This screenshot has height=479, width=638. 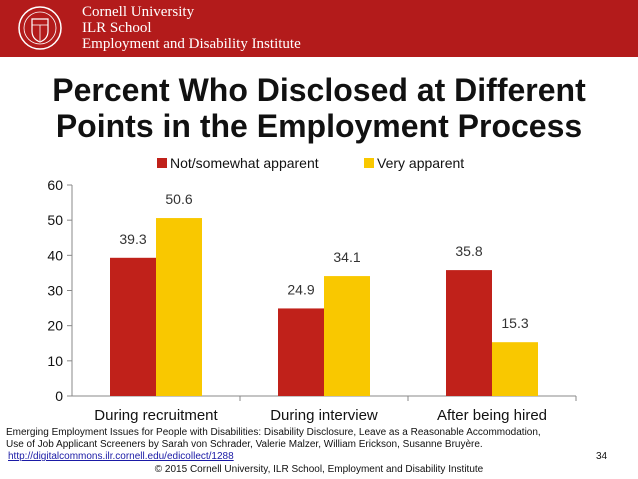 What do you see at coordinates (178, 199) in the screenshot?
I see `data-label: 50.6` at bounding box center [178, 199].